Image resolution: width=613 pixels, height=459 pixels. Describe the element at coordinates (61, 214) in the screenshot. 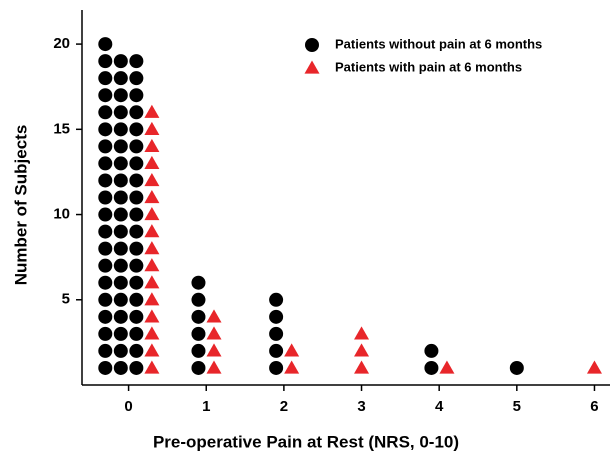

I see `y-tick-label: 10` at that location.